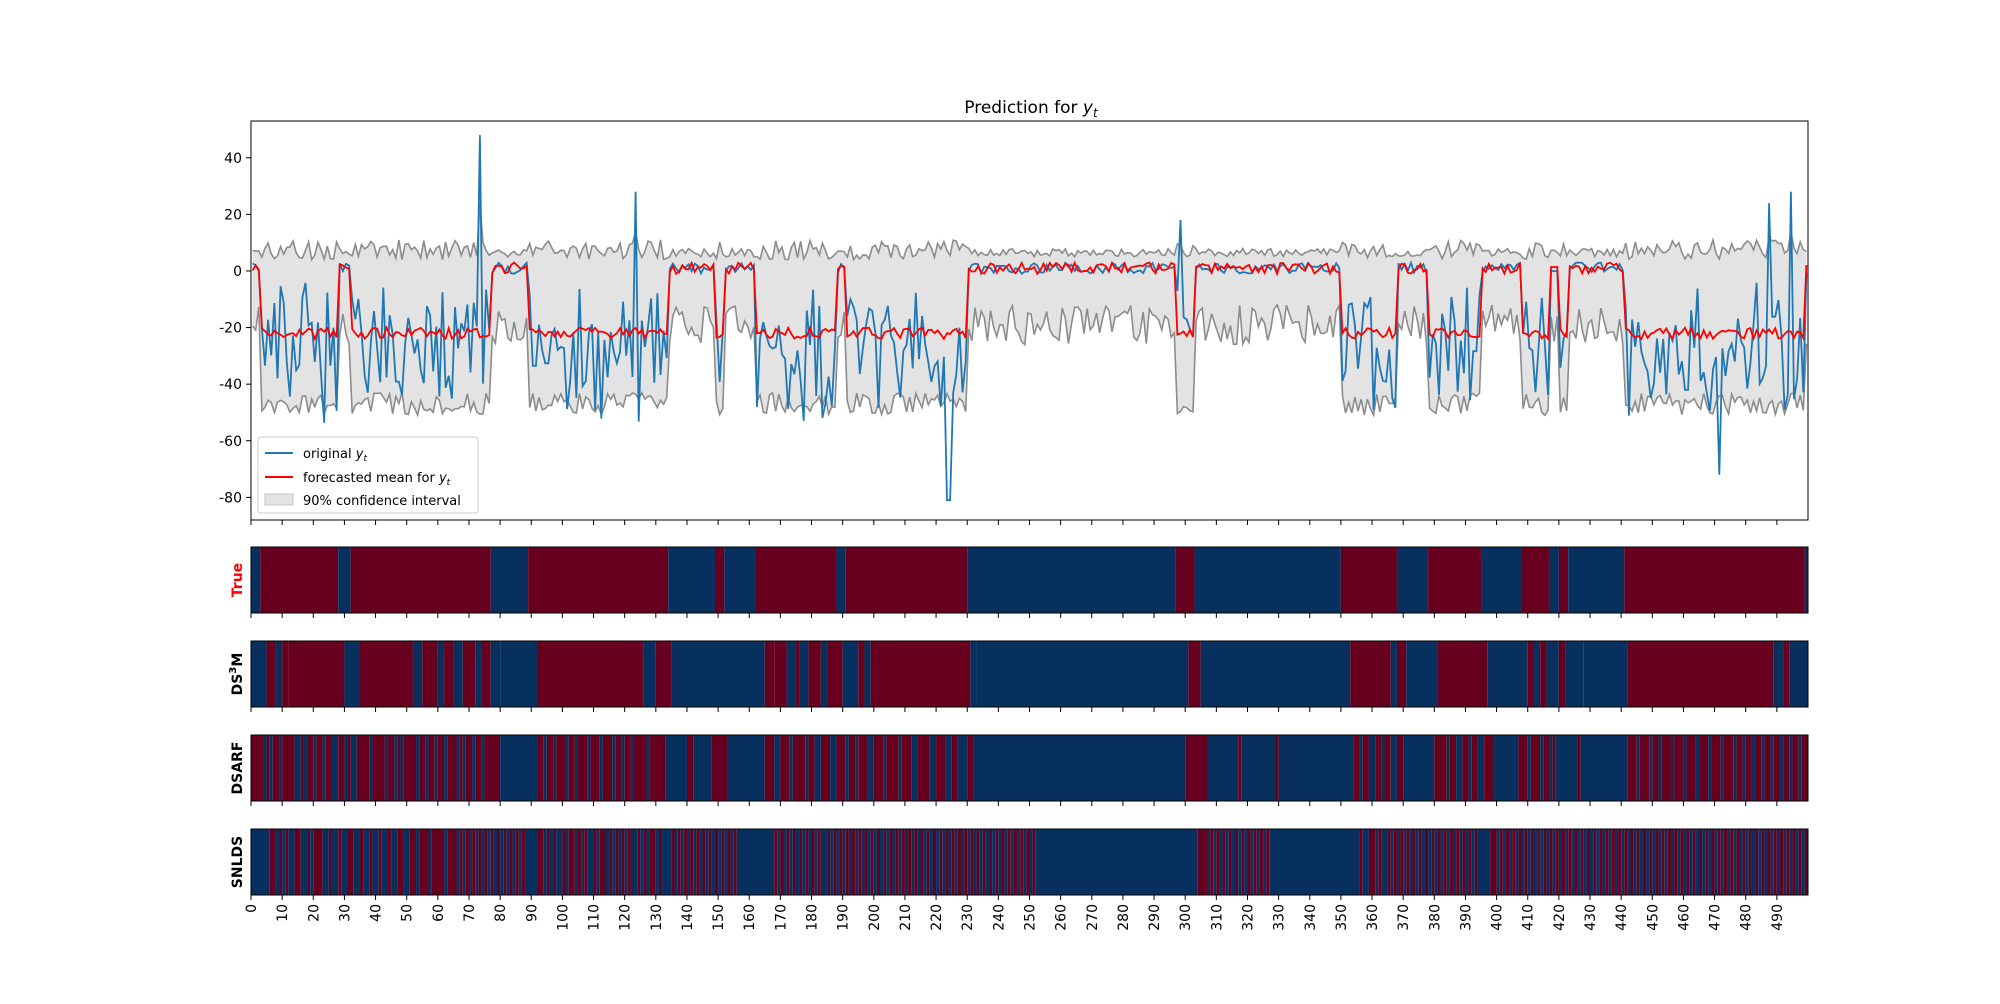 Image resolution: width=2000 pixels, height=1004 pixels. What do you see at coordinates (750, 917) in the screenshot?
I see `x-tick-label: 160` at bounding box center [750, 917].